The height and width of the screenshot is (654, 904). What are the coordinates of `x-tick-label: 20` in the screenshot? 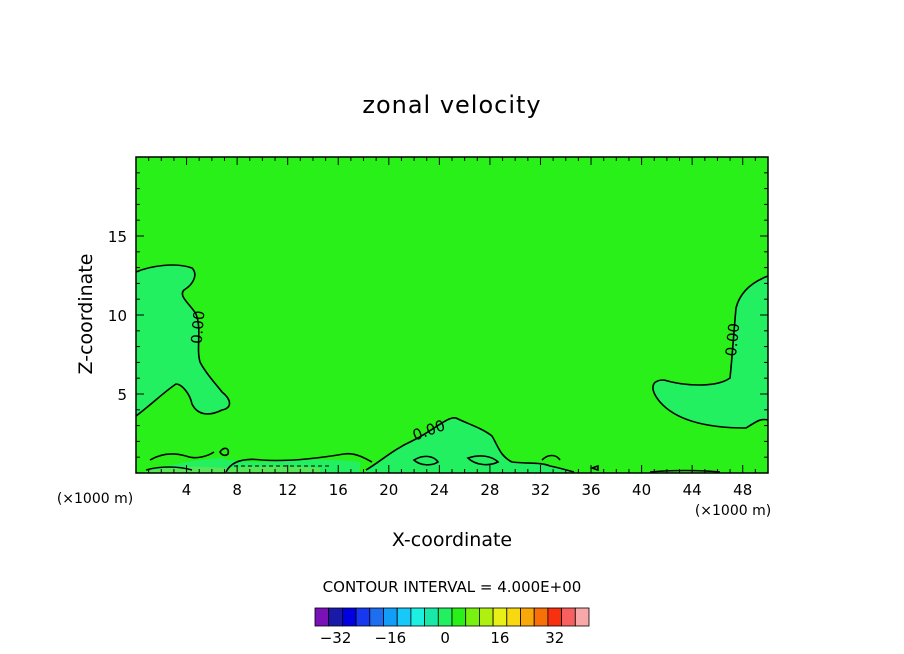 It's located at (388, 490).